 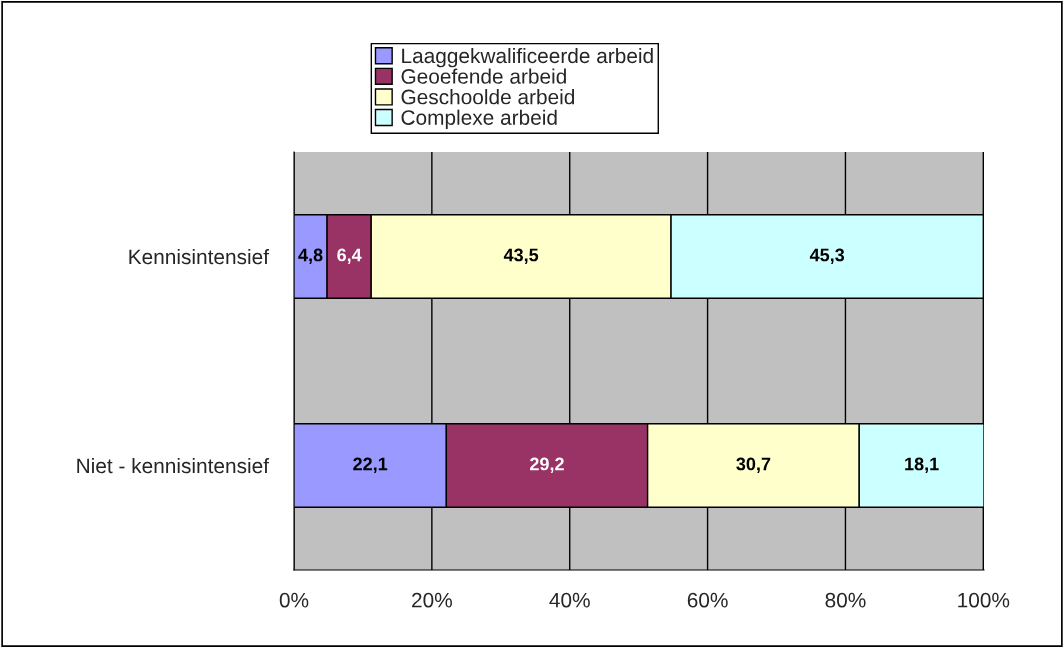 What do you see at coordinates (173, 465) in the screenshot?
I see `y-tick-label: Niet - kennisintensief` at bounding box center [173, 465].